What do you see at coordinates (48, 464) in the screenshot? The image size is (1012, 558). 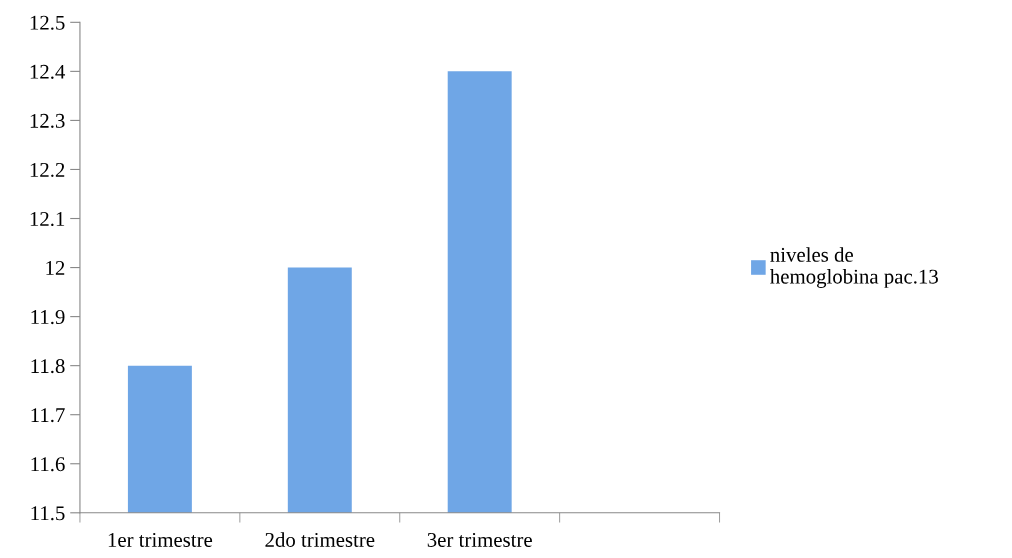 I see `y-tick-label: 11.6` at bounding box center [48, 464].